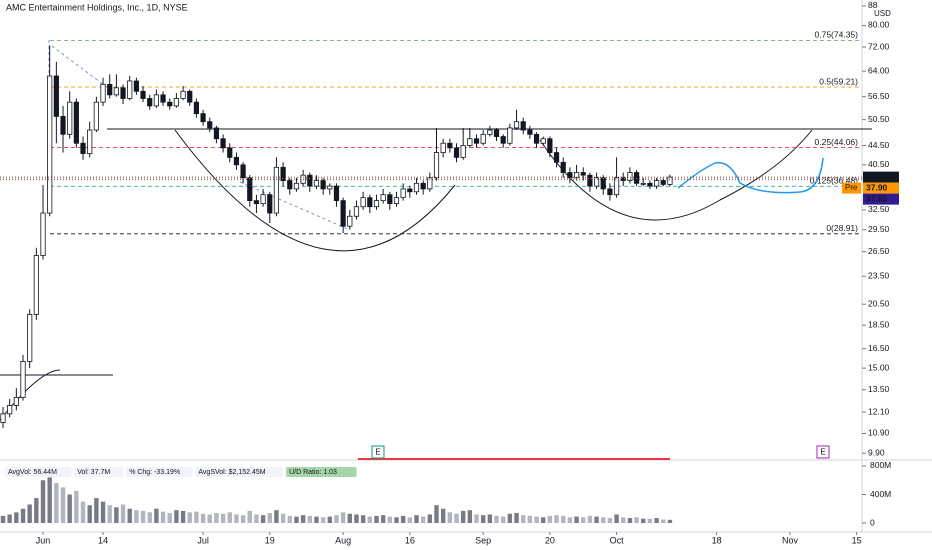 The height and width of the screenshot is (550, 932). Describe the element at coordinates (879, 367) in the screenshot. I see `y-tick-label: 15.00` at that location.